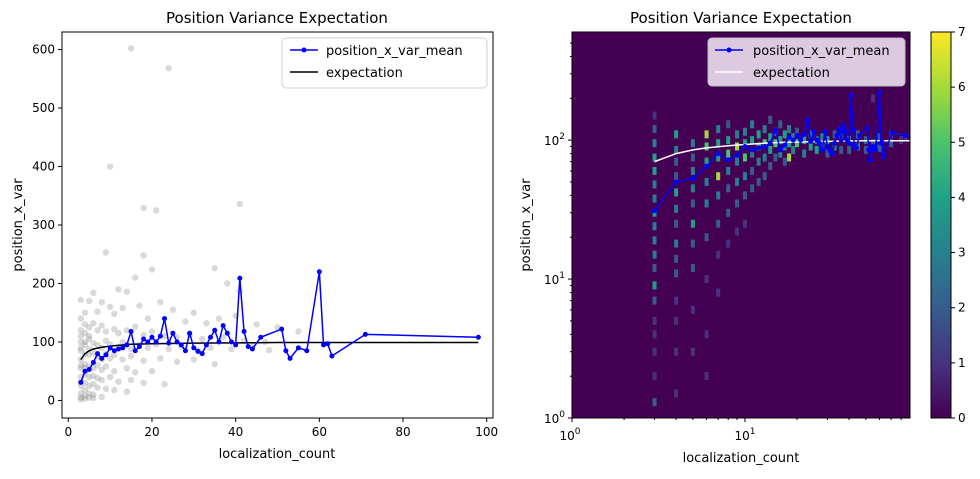 This screenshot has width=980, height=479. What do you see at coordinates (364, 73) in the screenshot?
I see `left-legend-expectation-label: expectation` at bounding box center [364, 73].